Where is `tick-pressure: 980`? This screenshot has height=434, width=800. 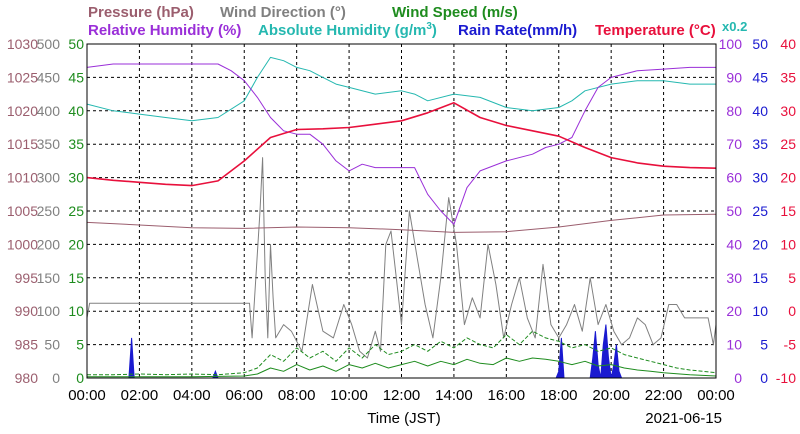
tick-pressure: 980 is located at coordinates (27, 378).